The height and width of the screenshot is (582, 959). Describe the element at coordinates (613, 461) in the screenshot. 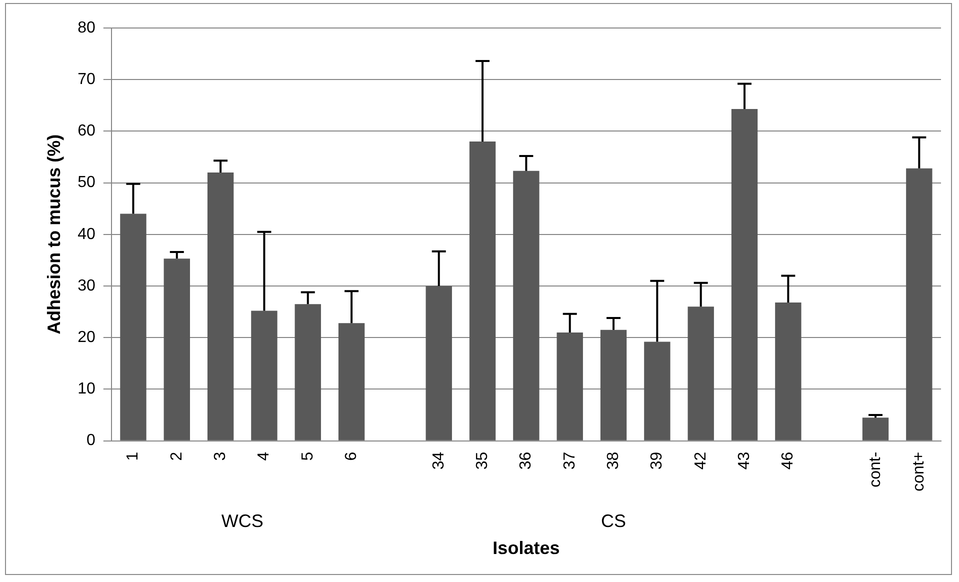

I see `x-tick-label: 38` at that location.